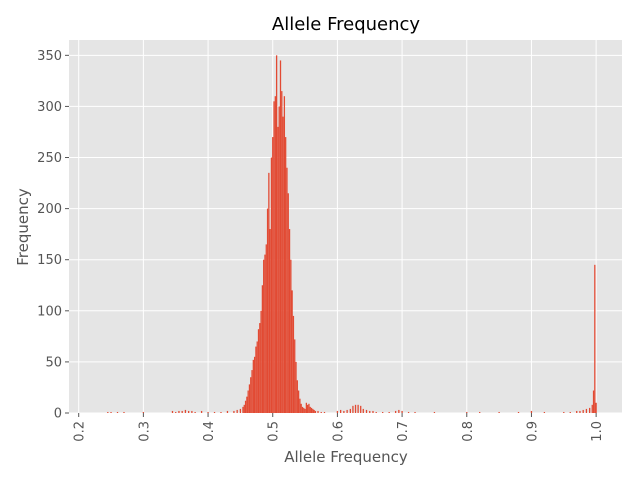  Describe the element at coordinates (274, 431) in the screenshot. I see `x-tick-label: 0.5` at that location.